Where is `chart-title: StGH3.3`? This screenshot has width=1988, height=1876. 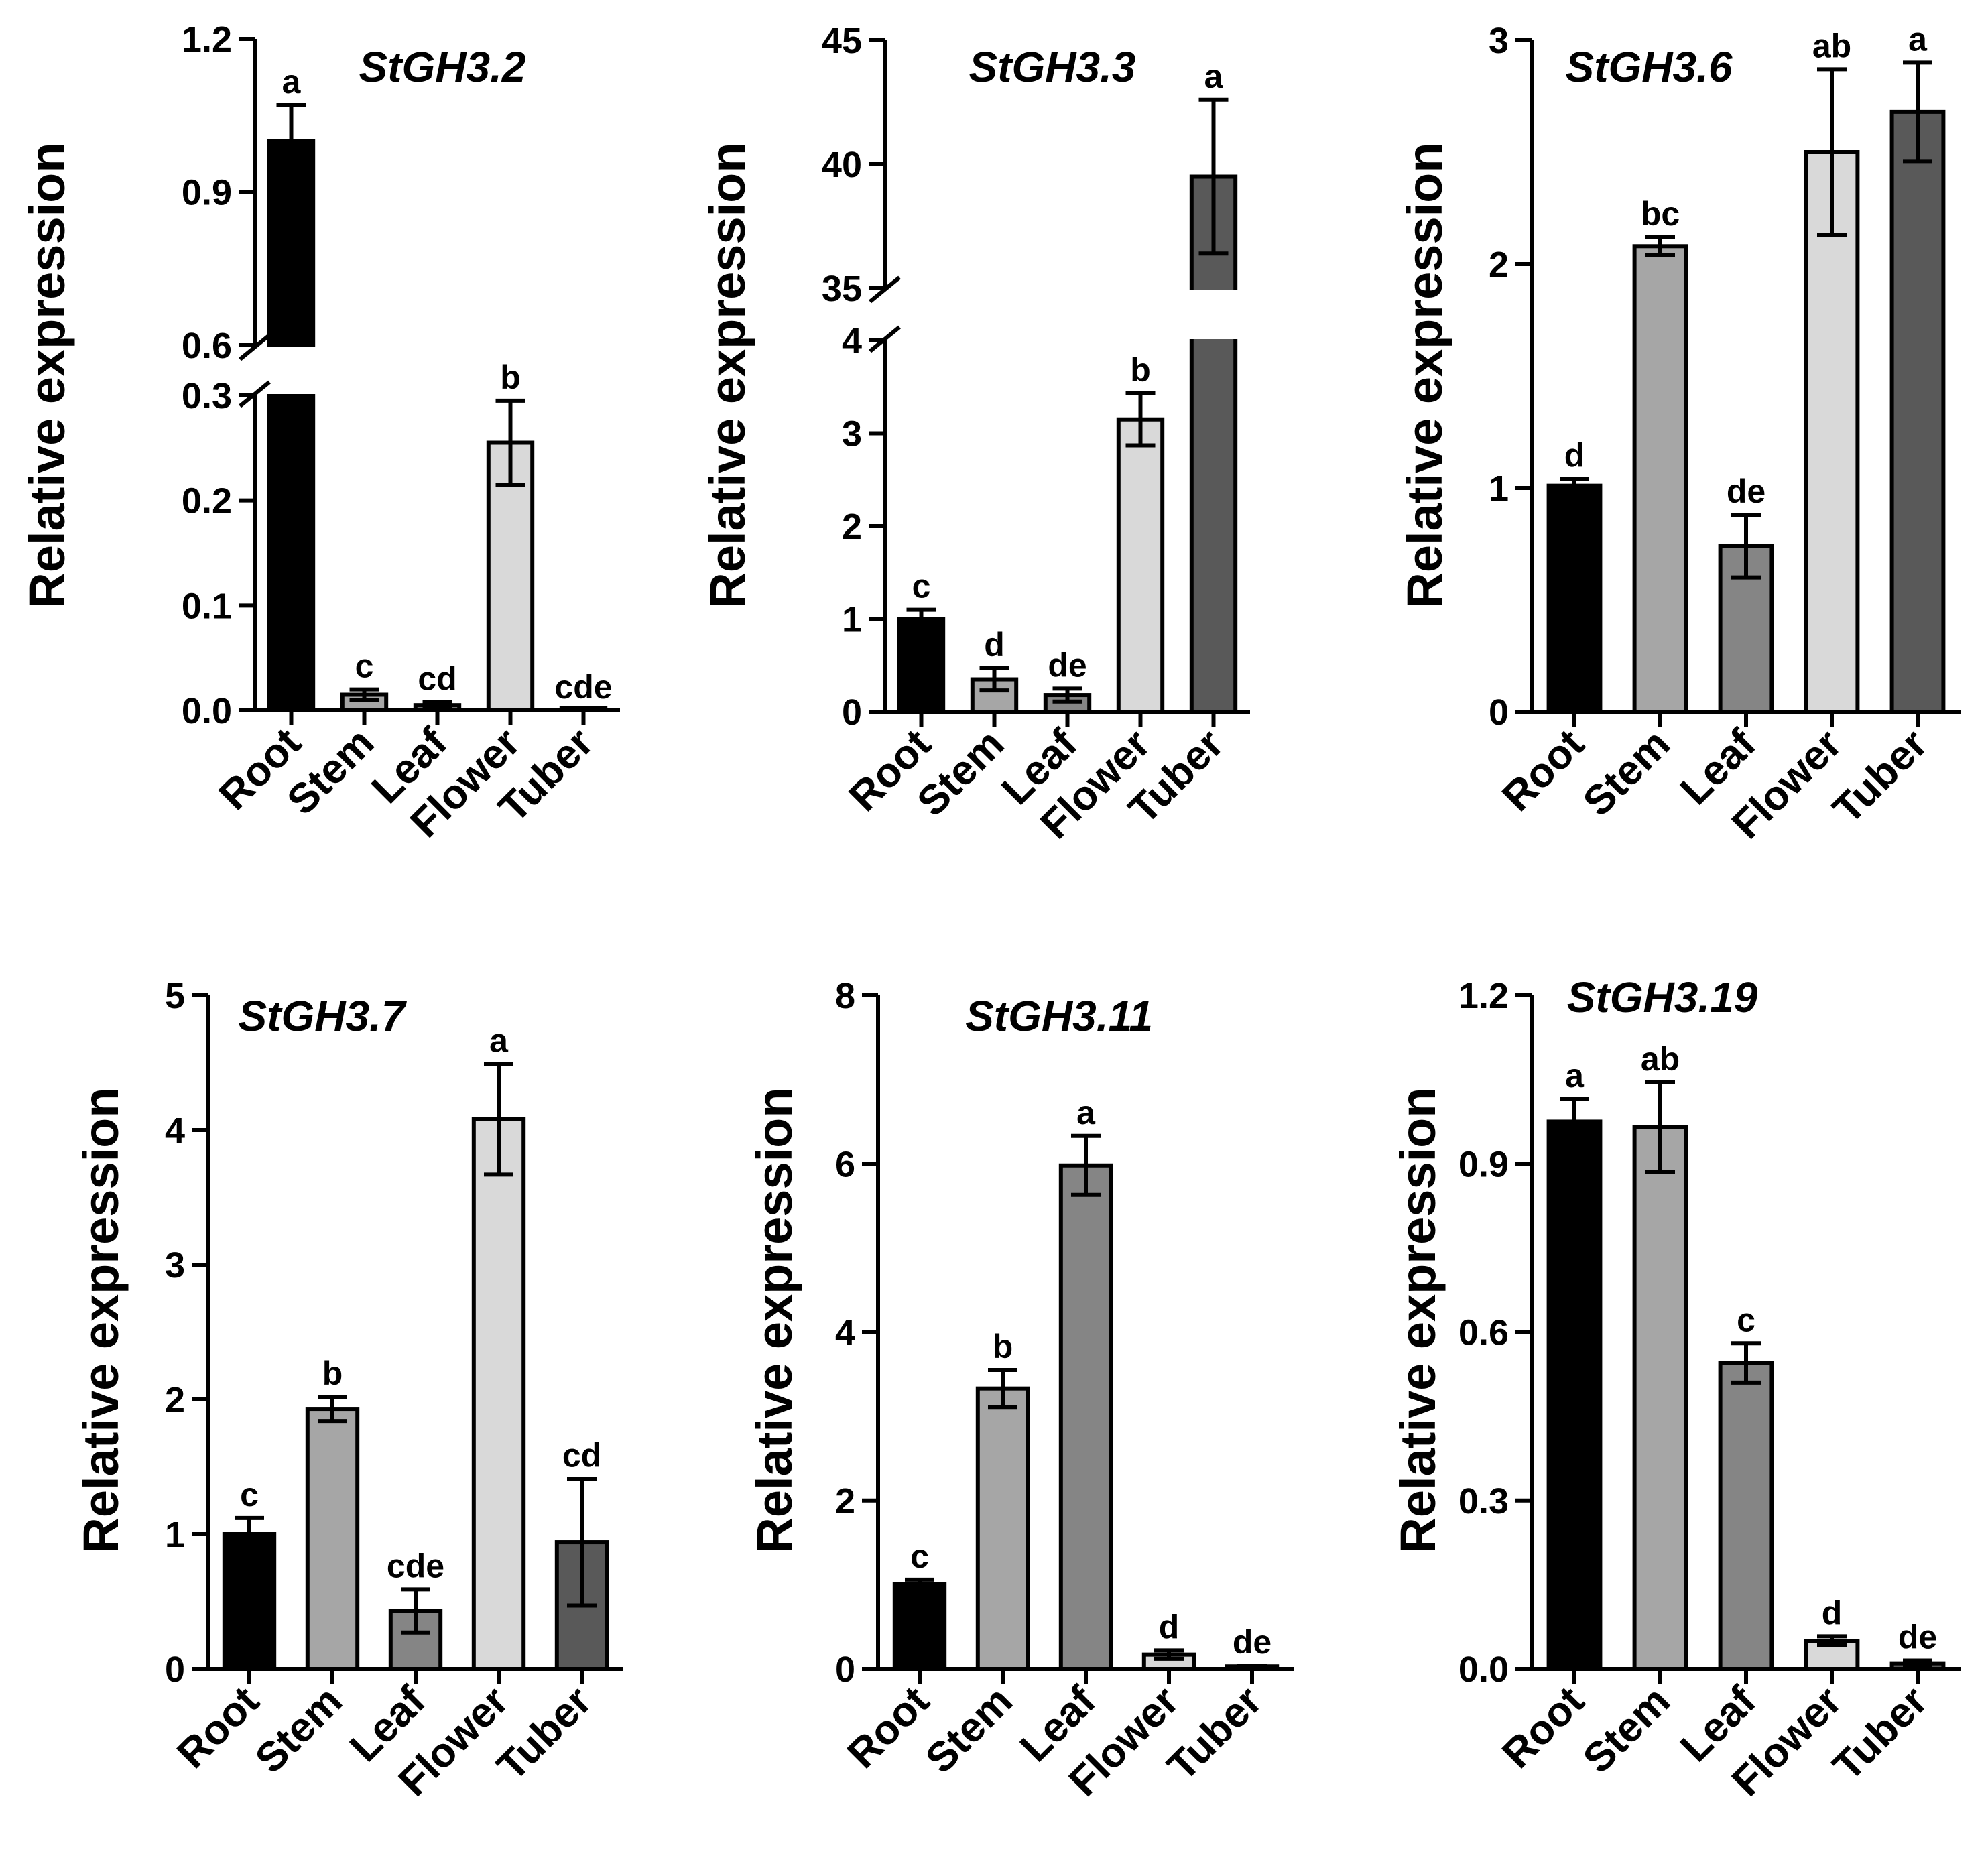 chart-title: StGH3.3 is located at coordinates (1052, 67).